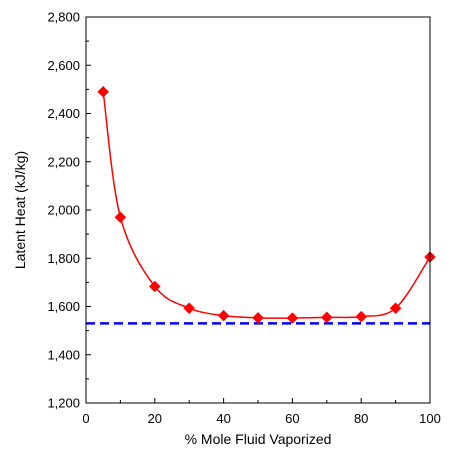 The width and height of the screenshot is (454, 454). I want to click on x-tick-label: 0, so click(85, 418).